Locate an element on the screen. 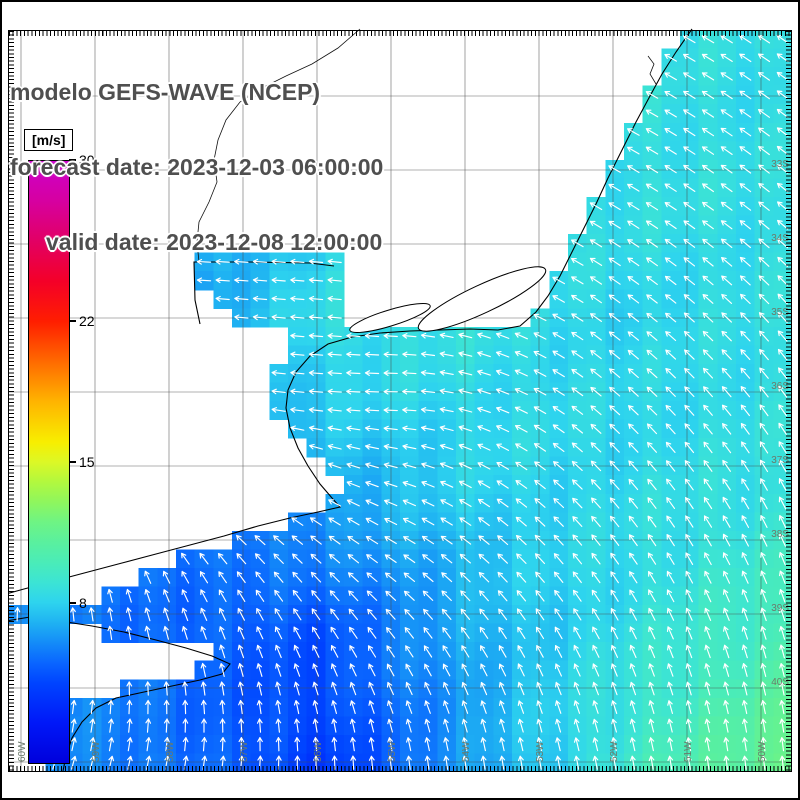  colorbar-tick-label: 8 is located at coordinates (83, 602).